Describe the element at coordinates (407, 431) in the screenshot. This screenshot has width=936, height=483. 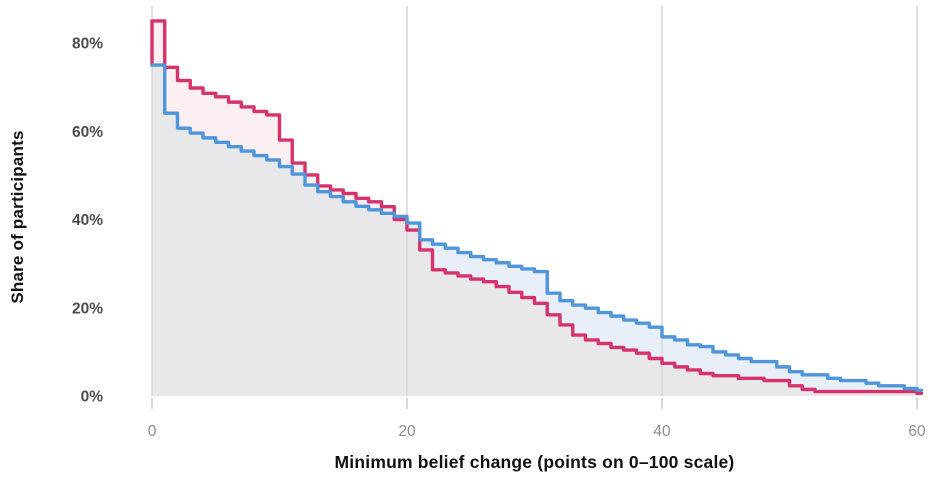
I see `x-tick-label-20: 20` at that location.